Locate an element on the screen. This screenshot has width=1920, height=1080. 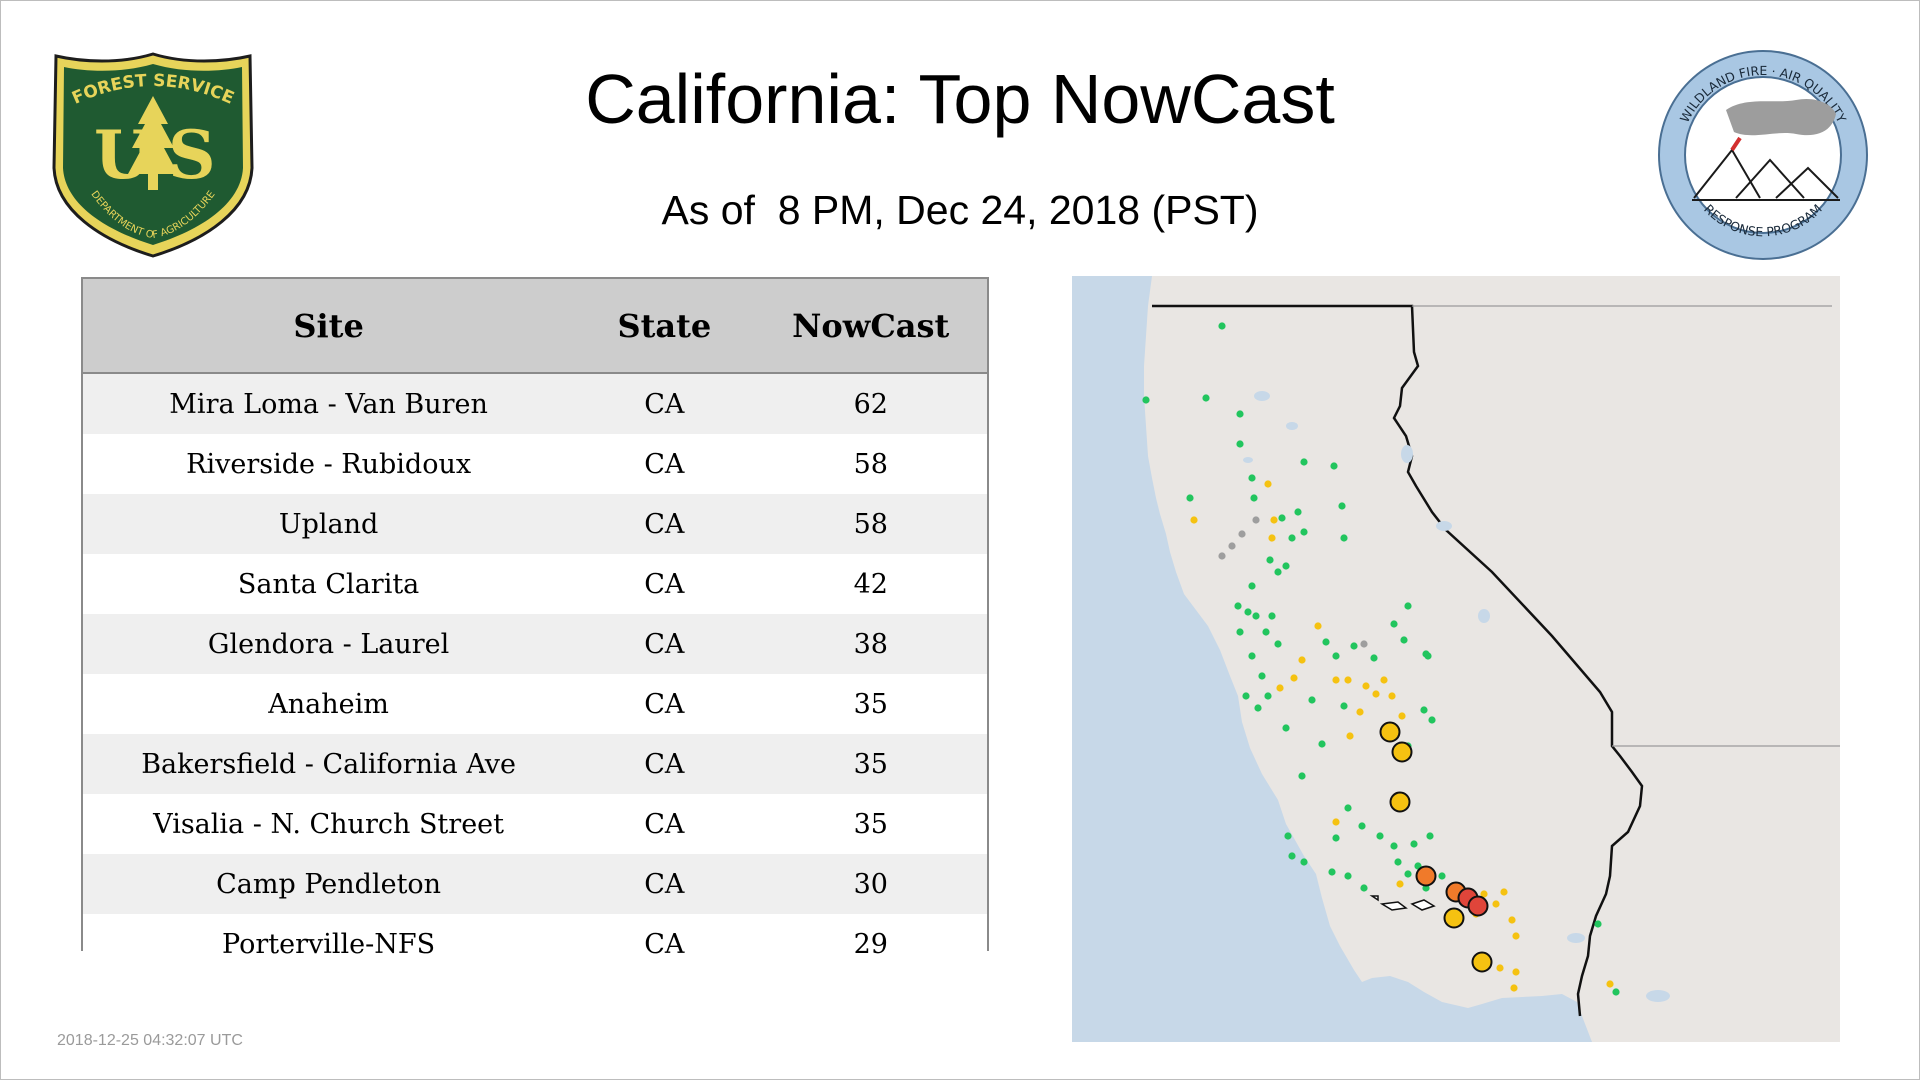
cell-site: Camp Pendleton is located at coordinates (329, 884).